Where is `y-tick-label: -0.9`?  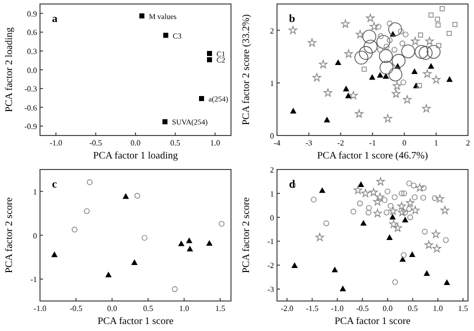
y-tick-label: -0.9 is located at coordinates (30, 127).